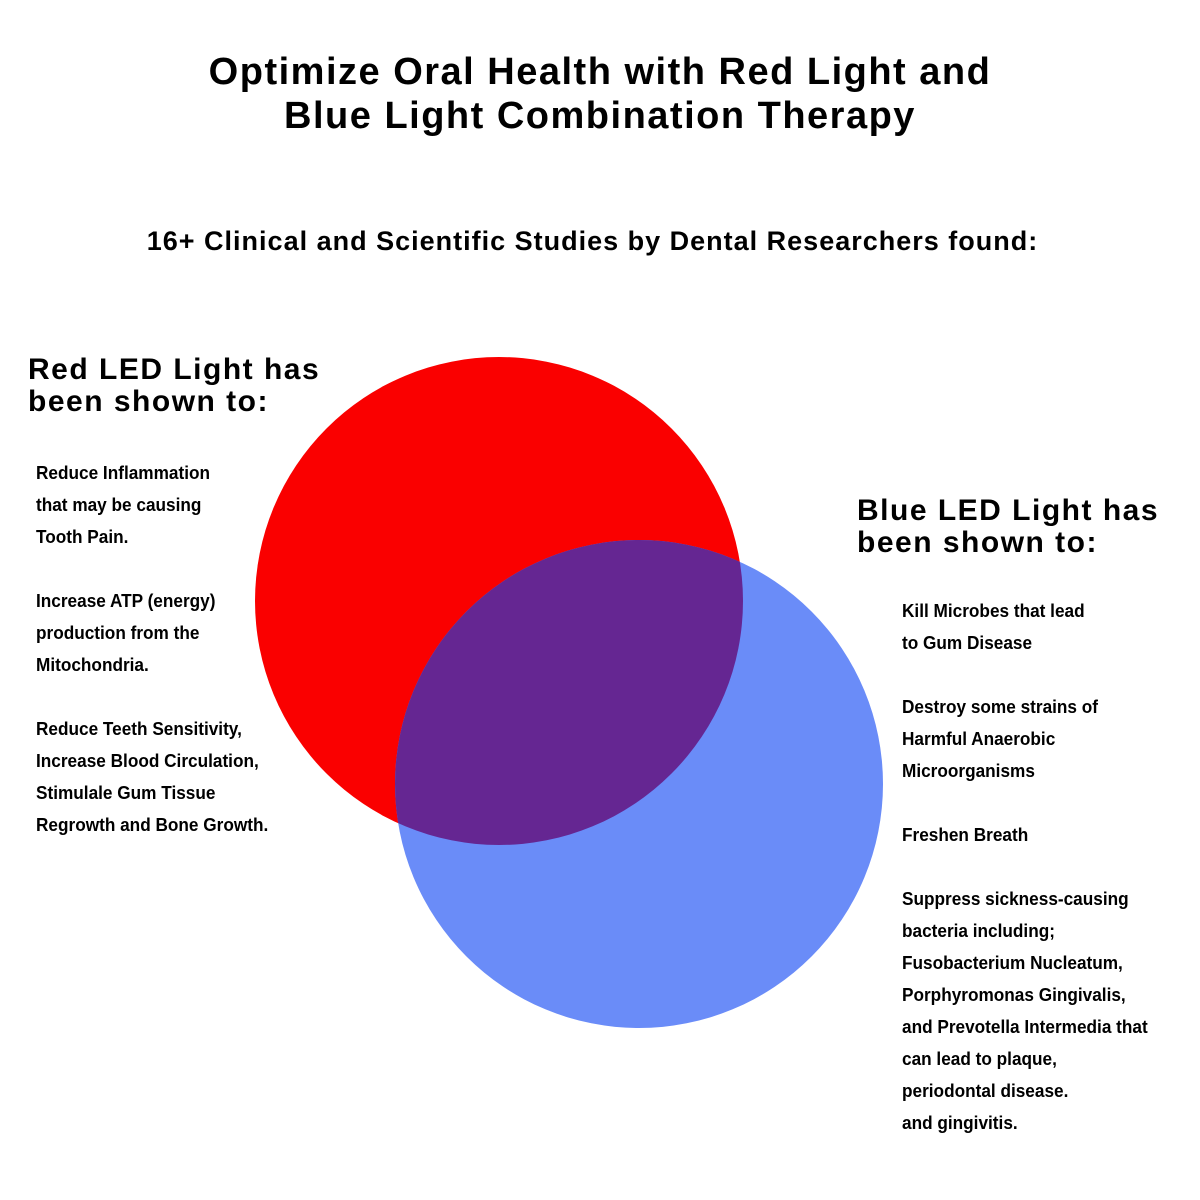  I want to click on blue-benefit-line: Kill Microbes that lead, so click(993, 610).